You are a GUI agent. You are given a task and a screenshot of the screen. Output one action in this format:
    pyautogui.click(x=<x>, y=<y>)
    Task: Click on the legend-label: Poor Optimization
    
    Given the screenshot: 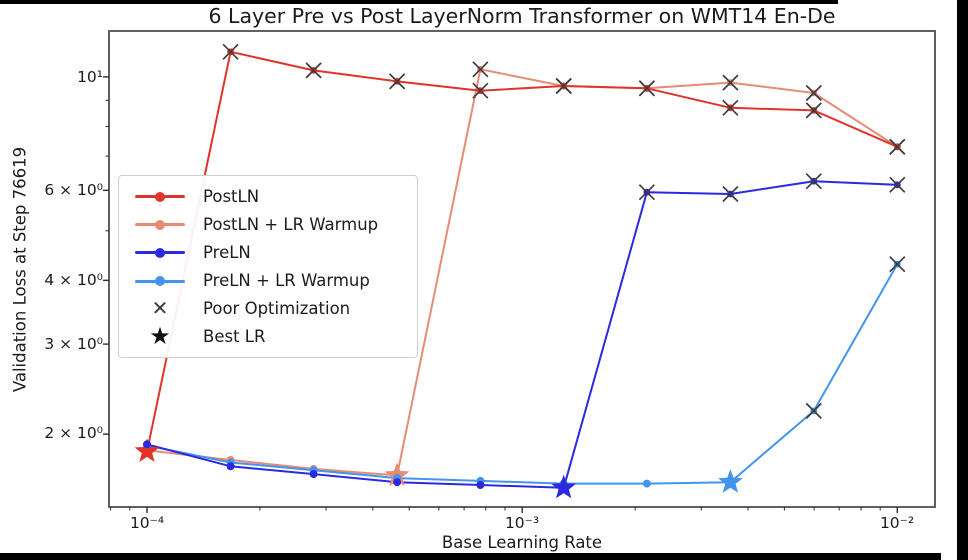 What is the action you would take?
    pyautogui.click(x=277, y=309)
    